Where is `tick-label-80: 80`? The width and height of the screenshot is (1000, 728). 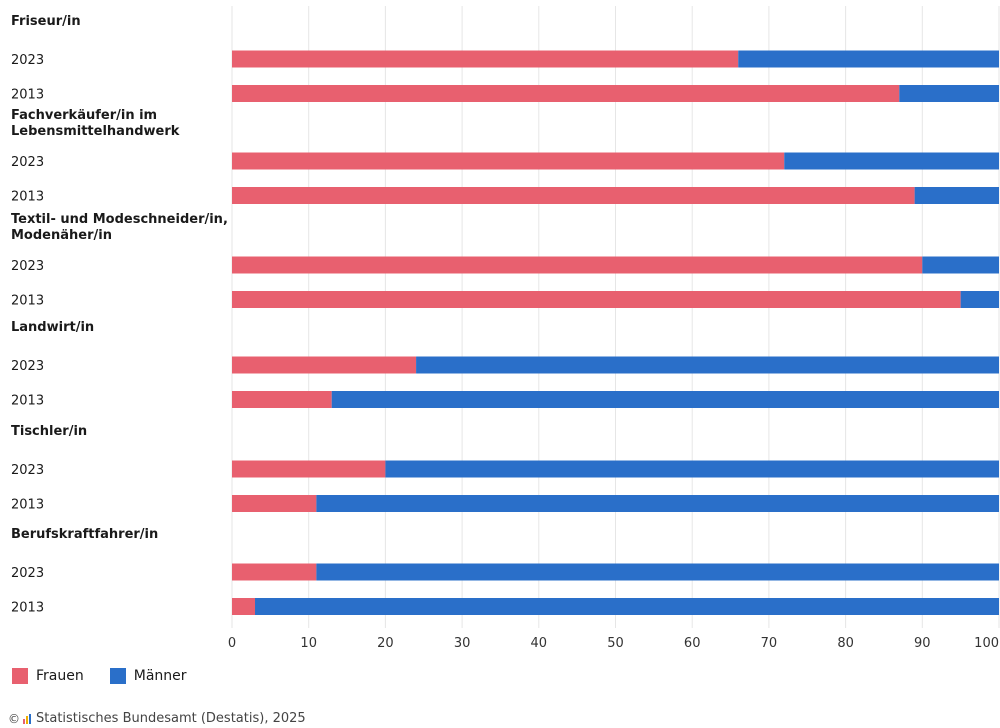
tick-label-80: 80 is located at coordinates (845, 643).